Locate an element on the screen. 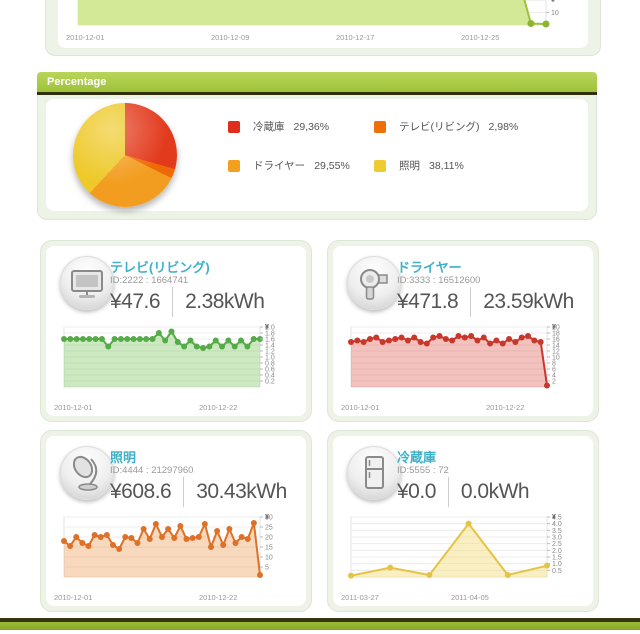  device-title: 照明 is located at coordinates (123, 457).